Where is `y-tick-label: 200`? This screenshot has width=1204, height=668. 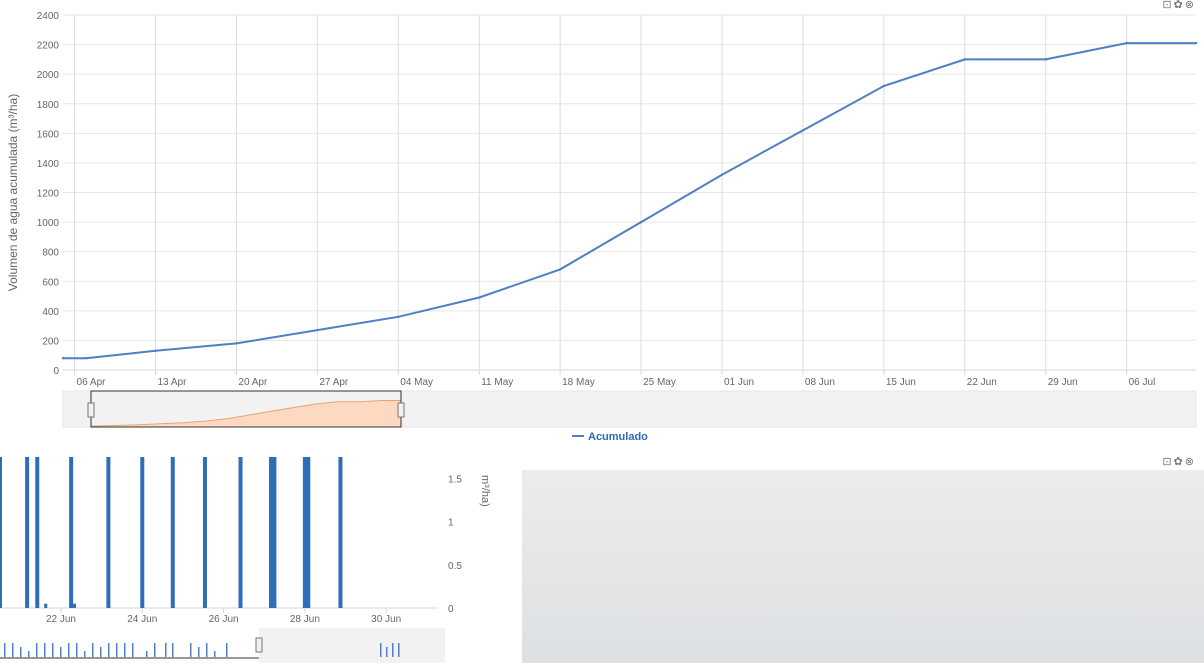 y-tick-label: 200 is located at coordinates (50, 341).